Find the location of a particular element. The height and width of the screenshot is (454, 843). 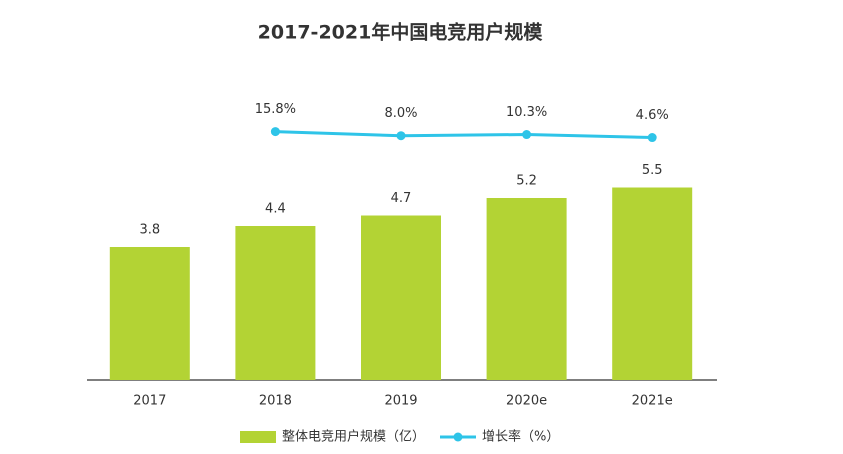

x-tick-label: 2018 is located at coordinates (275, 401).